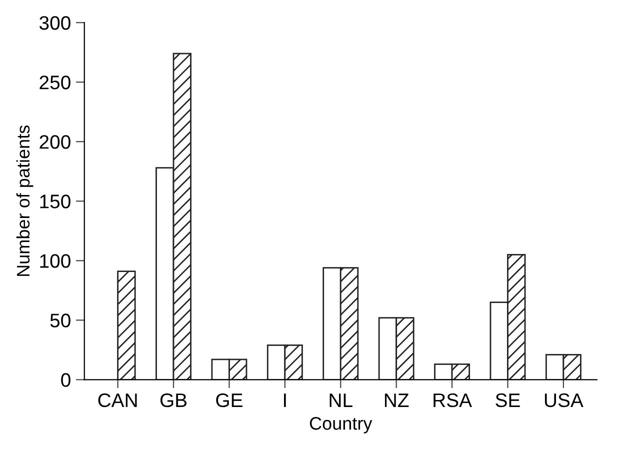 This screenshot has height=452, width=625. What do you see at coordinates (508, 400) in the screenshot?
I see `x-tick-label: SE` at bounding box center [508, 400].